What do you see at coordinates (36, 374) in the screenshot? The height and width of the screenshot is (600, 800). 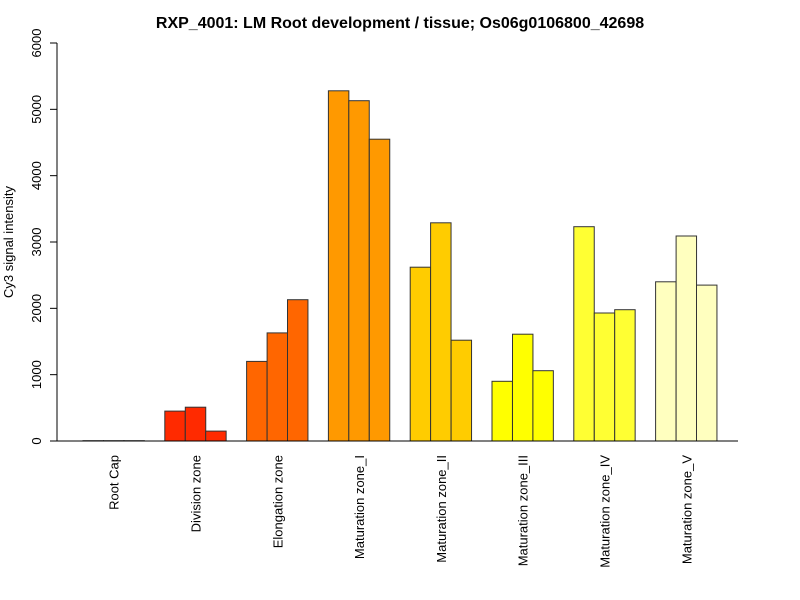 I see `y-tick-label: 1000` at bounding box center [36, 374].